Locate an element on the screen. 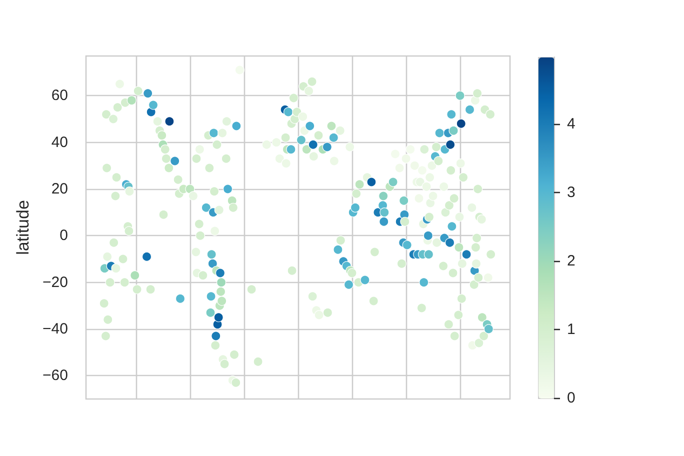  y-tick-label: −20 is located at coordinates (55, 282).